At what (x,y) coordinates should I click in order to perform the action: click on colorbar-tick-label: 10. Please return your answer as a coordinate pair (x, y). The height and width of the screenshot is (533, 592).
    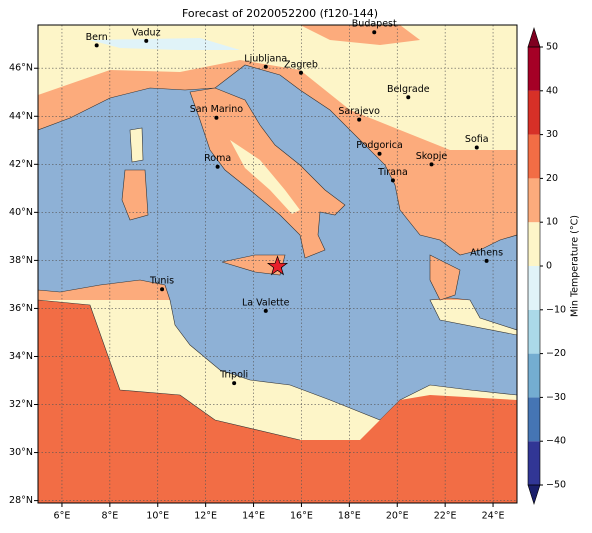
    Looking at the image, I should click on (552, 222).